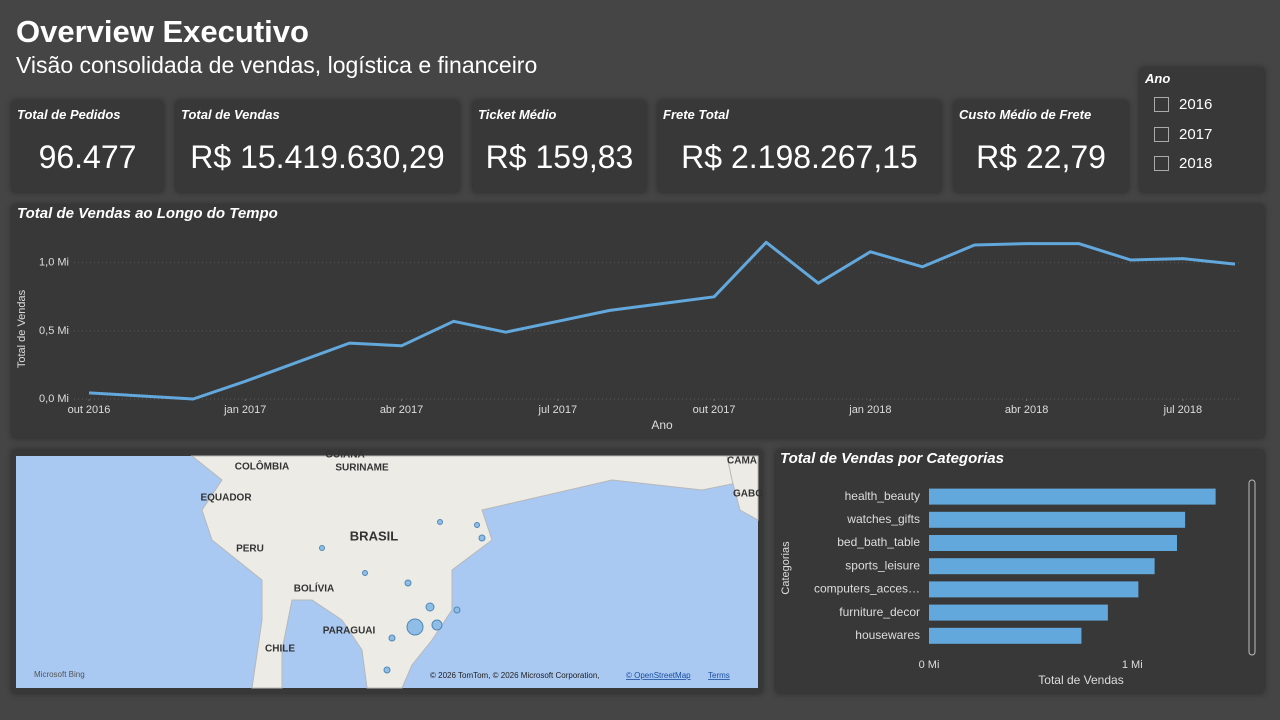  Describe the element at coordinates (314, 588) in the screenshot. I see `map-label: BOLÍVIA` at that location.